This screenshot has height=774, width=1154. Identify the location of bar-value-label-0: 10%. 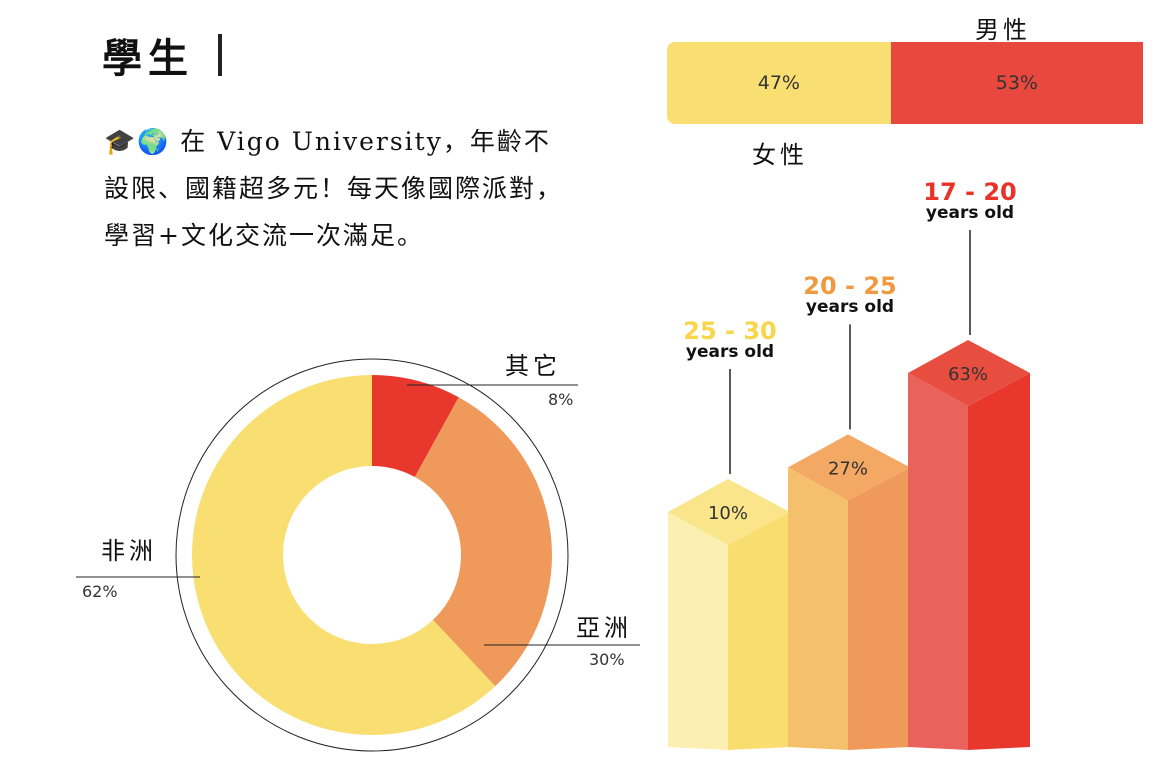
(728, 513).